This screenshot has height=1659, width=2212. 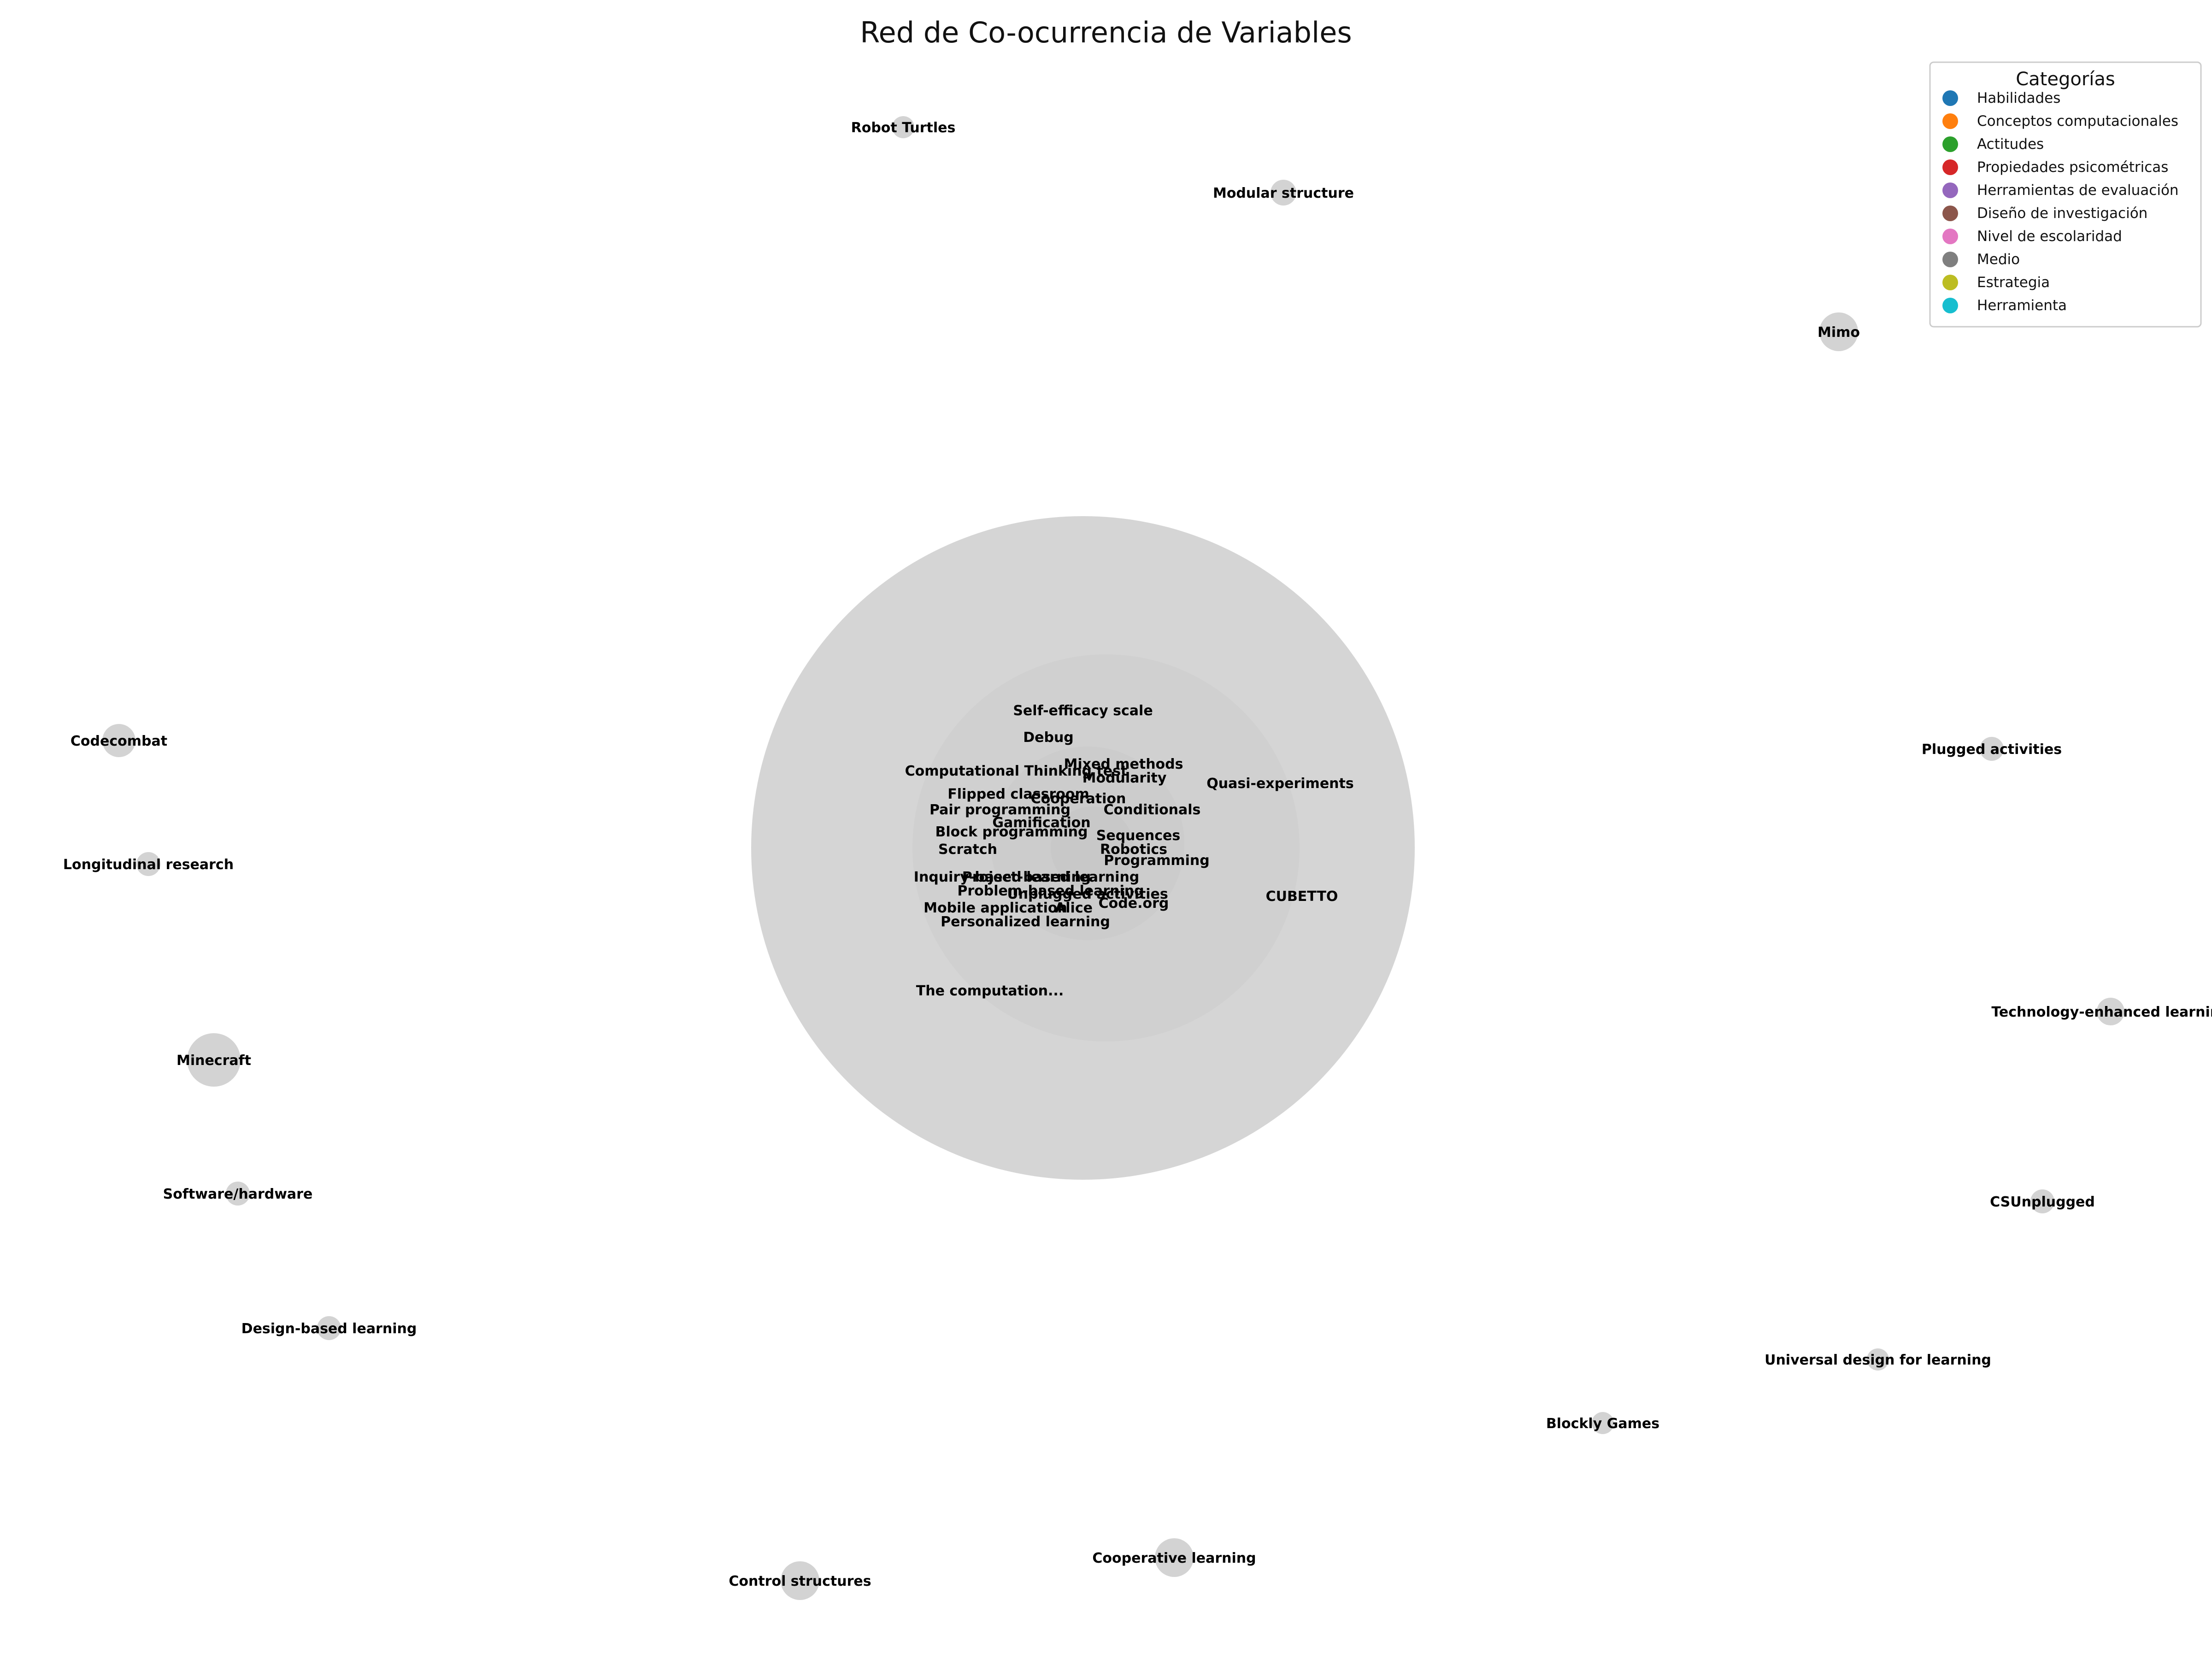 I want to click on node-label: Robot Turtles, so click(x=903, y=128).